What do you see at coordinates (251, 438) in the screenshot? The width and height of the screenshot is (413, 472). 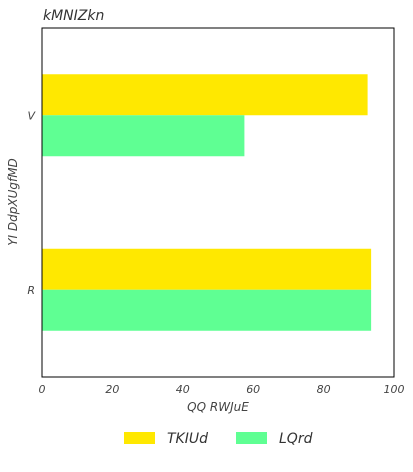 I see `legend-swatch-LQrd` at bounding box center [251, 438].